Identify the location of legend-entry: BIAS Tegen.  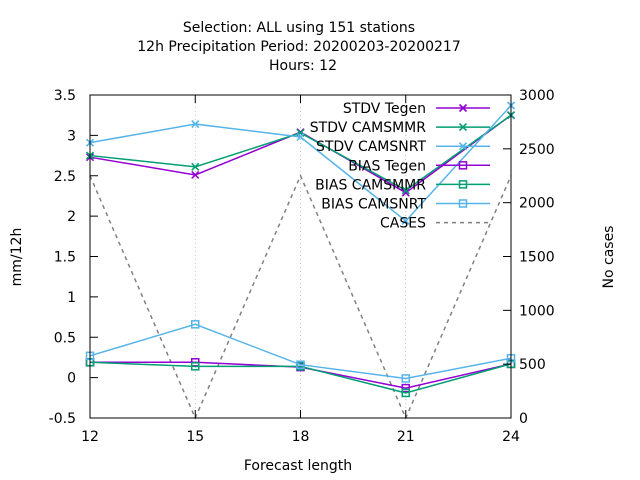
(419, 166).